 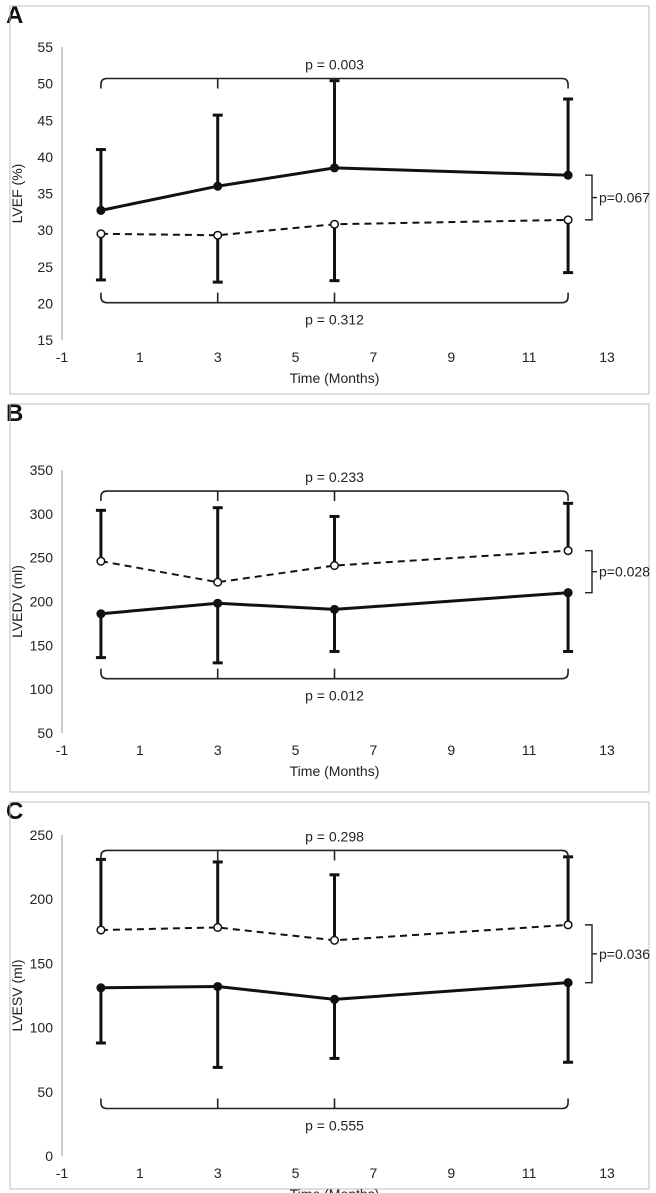 I want to click on y-tick-label: 350, so click(x=42, y=470).